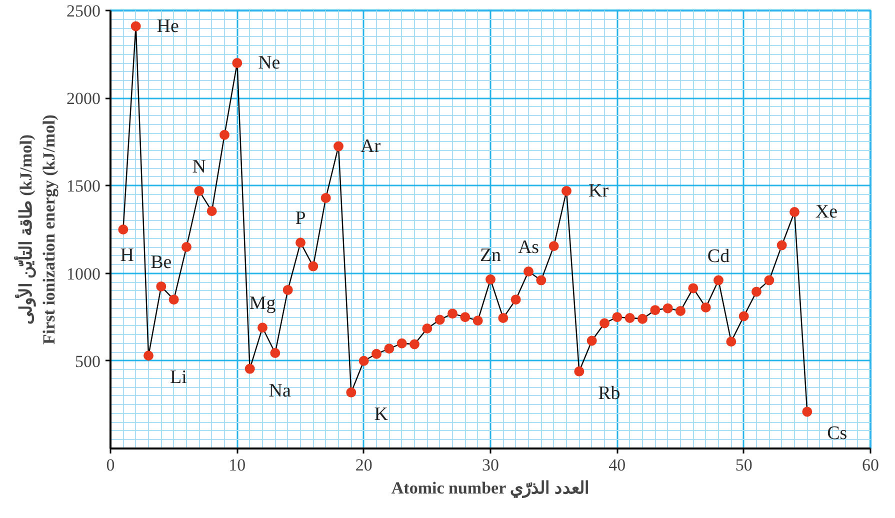 The image size is (895, 518). Describe the element at coordinates (300, 219) in the screenshot. I see `annotation: P` at that location.